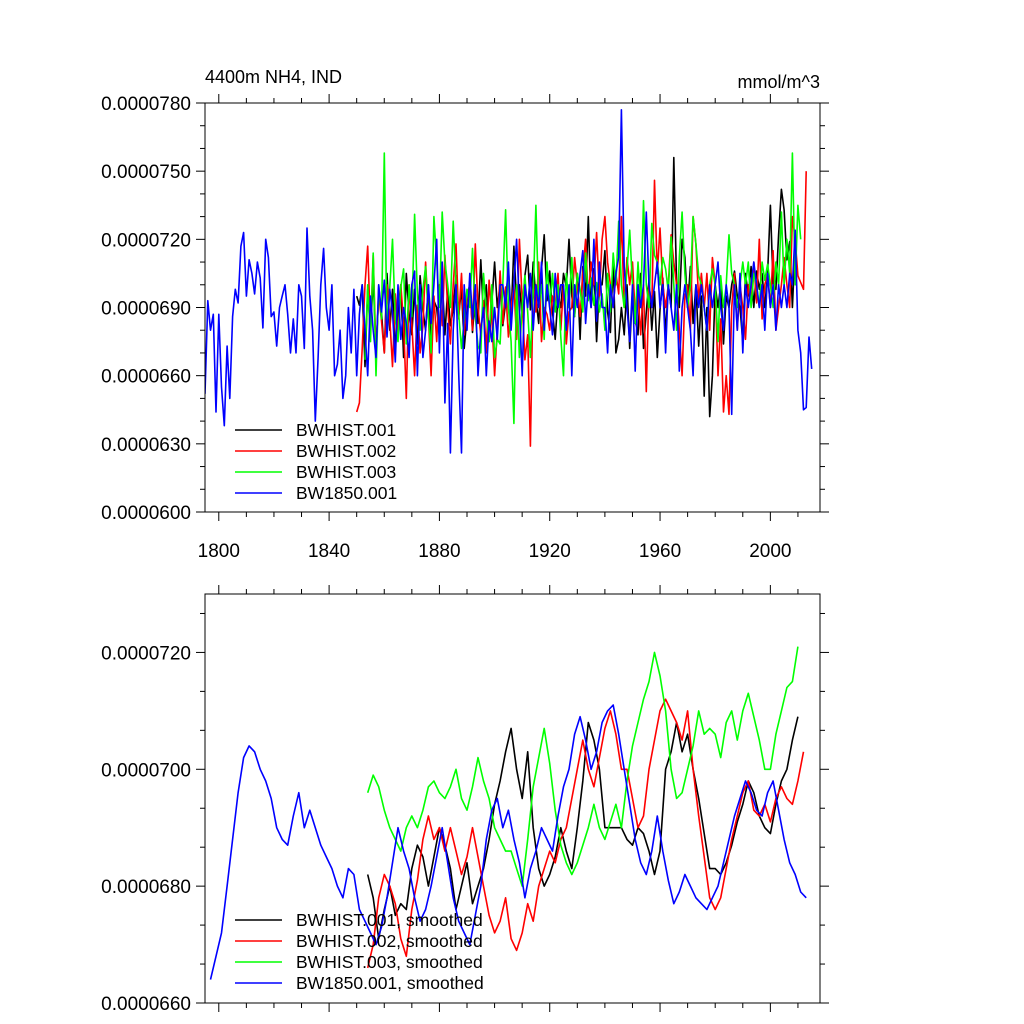 The image size is (1024, 1024). What do you see at coordinates (146, 104) in the screenshot?
I see `y-tick-label: 0.0000780` at bounding box center [146, 104].